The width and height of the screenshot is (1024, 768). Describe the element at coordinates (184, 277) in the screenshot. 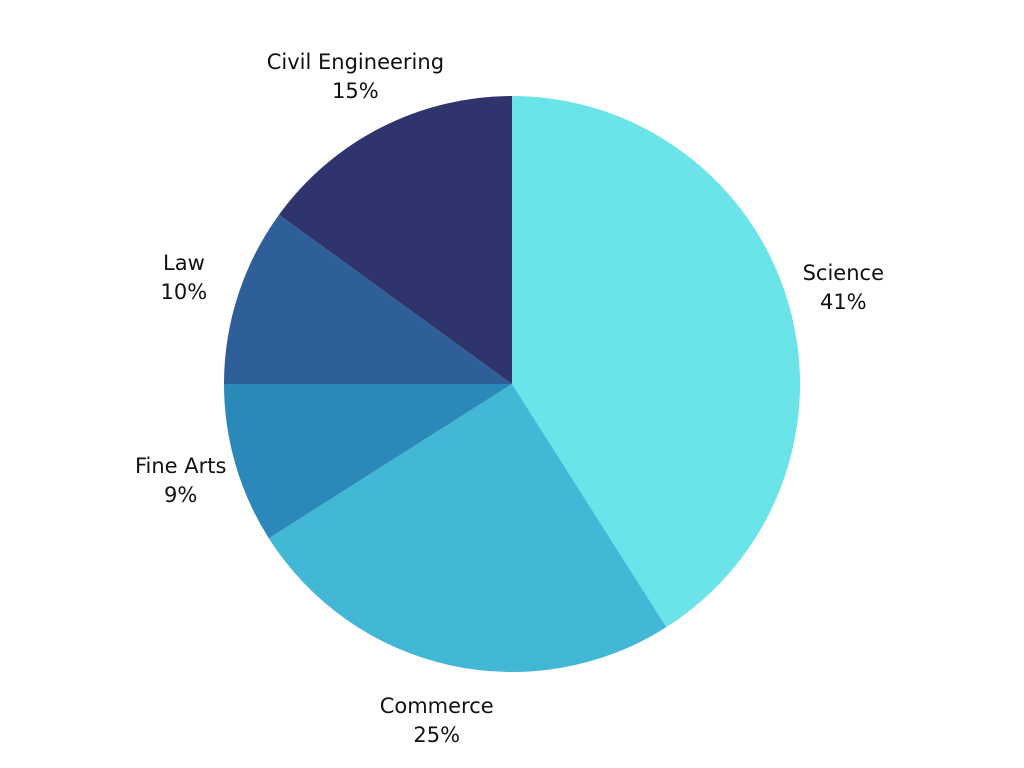

I see `pie-label-law: Law 10%` at that location.